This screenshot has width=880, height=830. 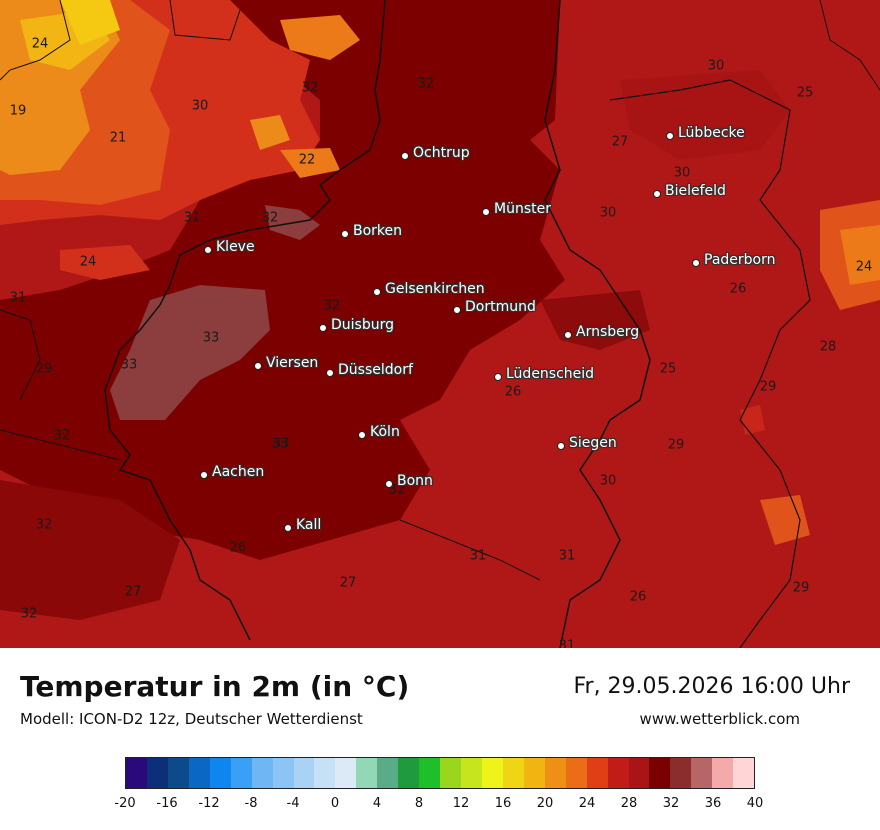 I want to click on color-scale-tick-label: -20, so click(x=125, y=803).